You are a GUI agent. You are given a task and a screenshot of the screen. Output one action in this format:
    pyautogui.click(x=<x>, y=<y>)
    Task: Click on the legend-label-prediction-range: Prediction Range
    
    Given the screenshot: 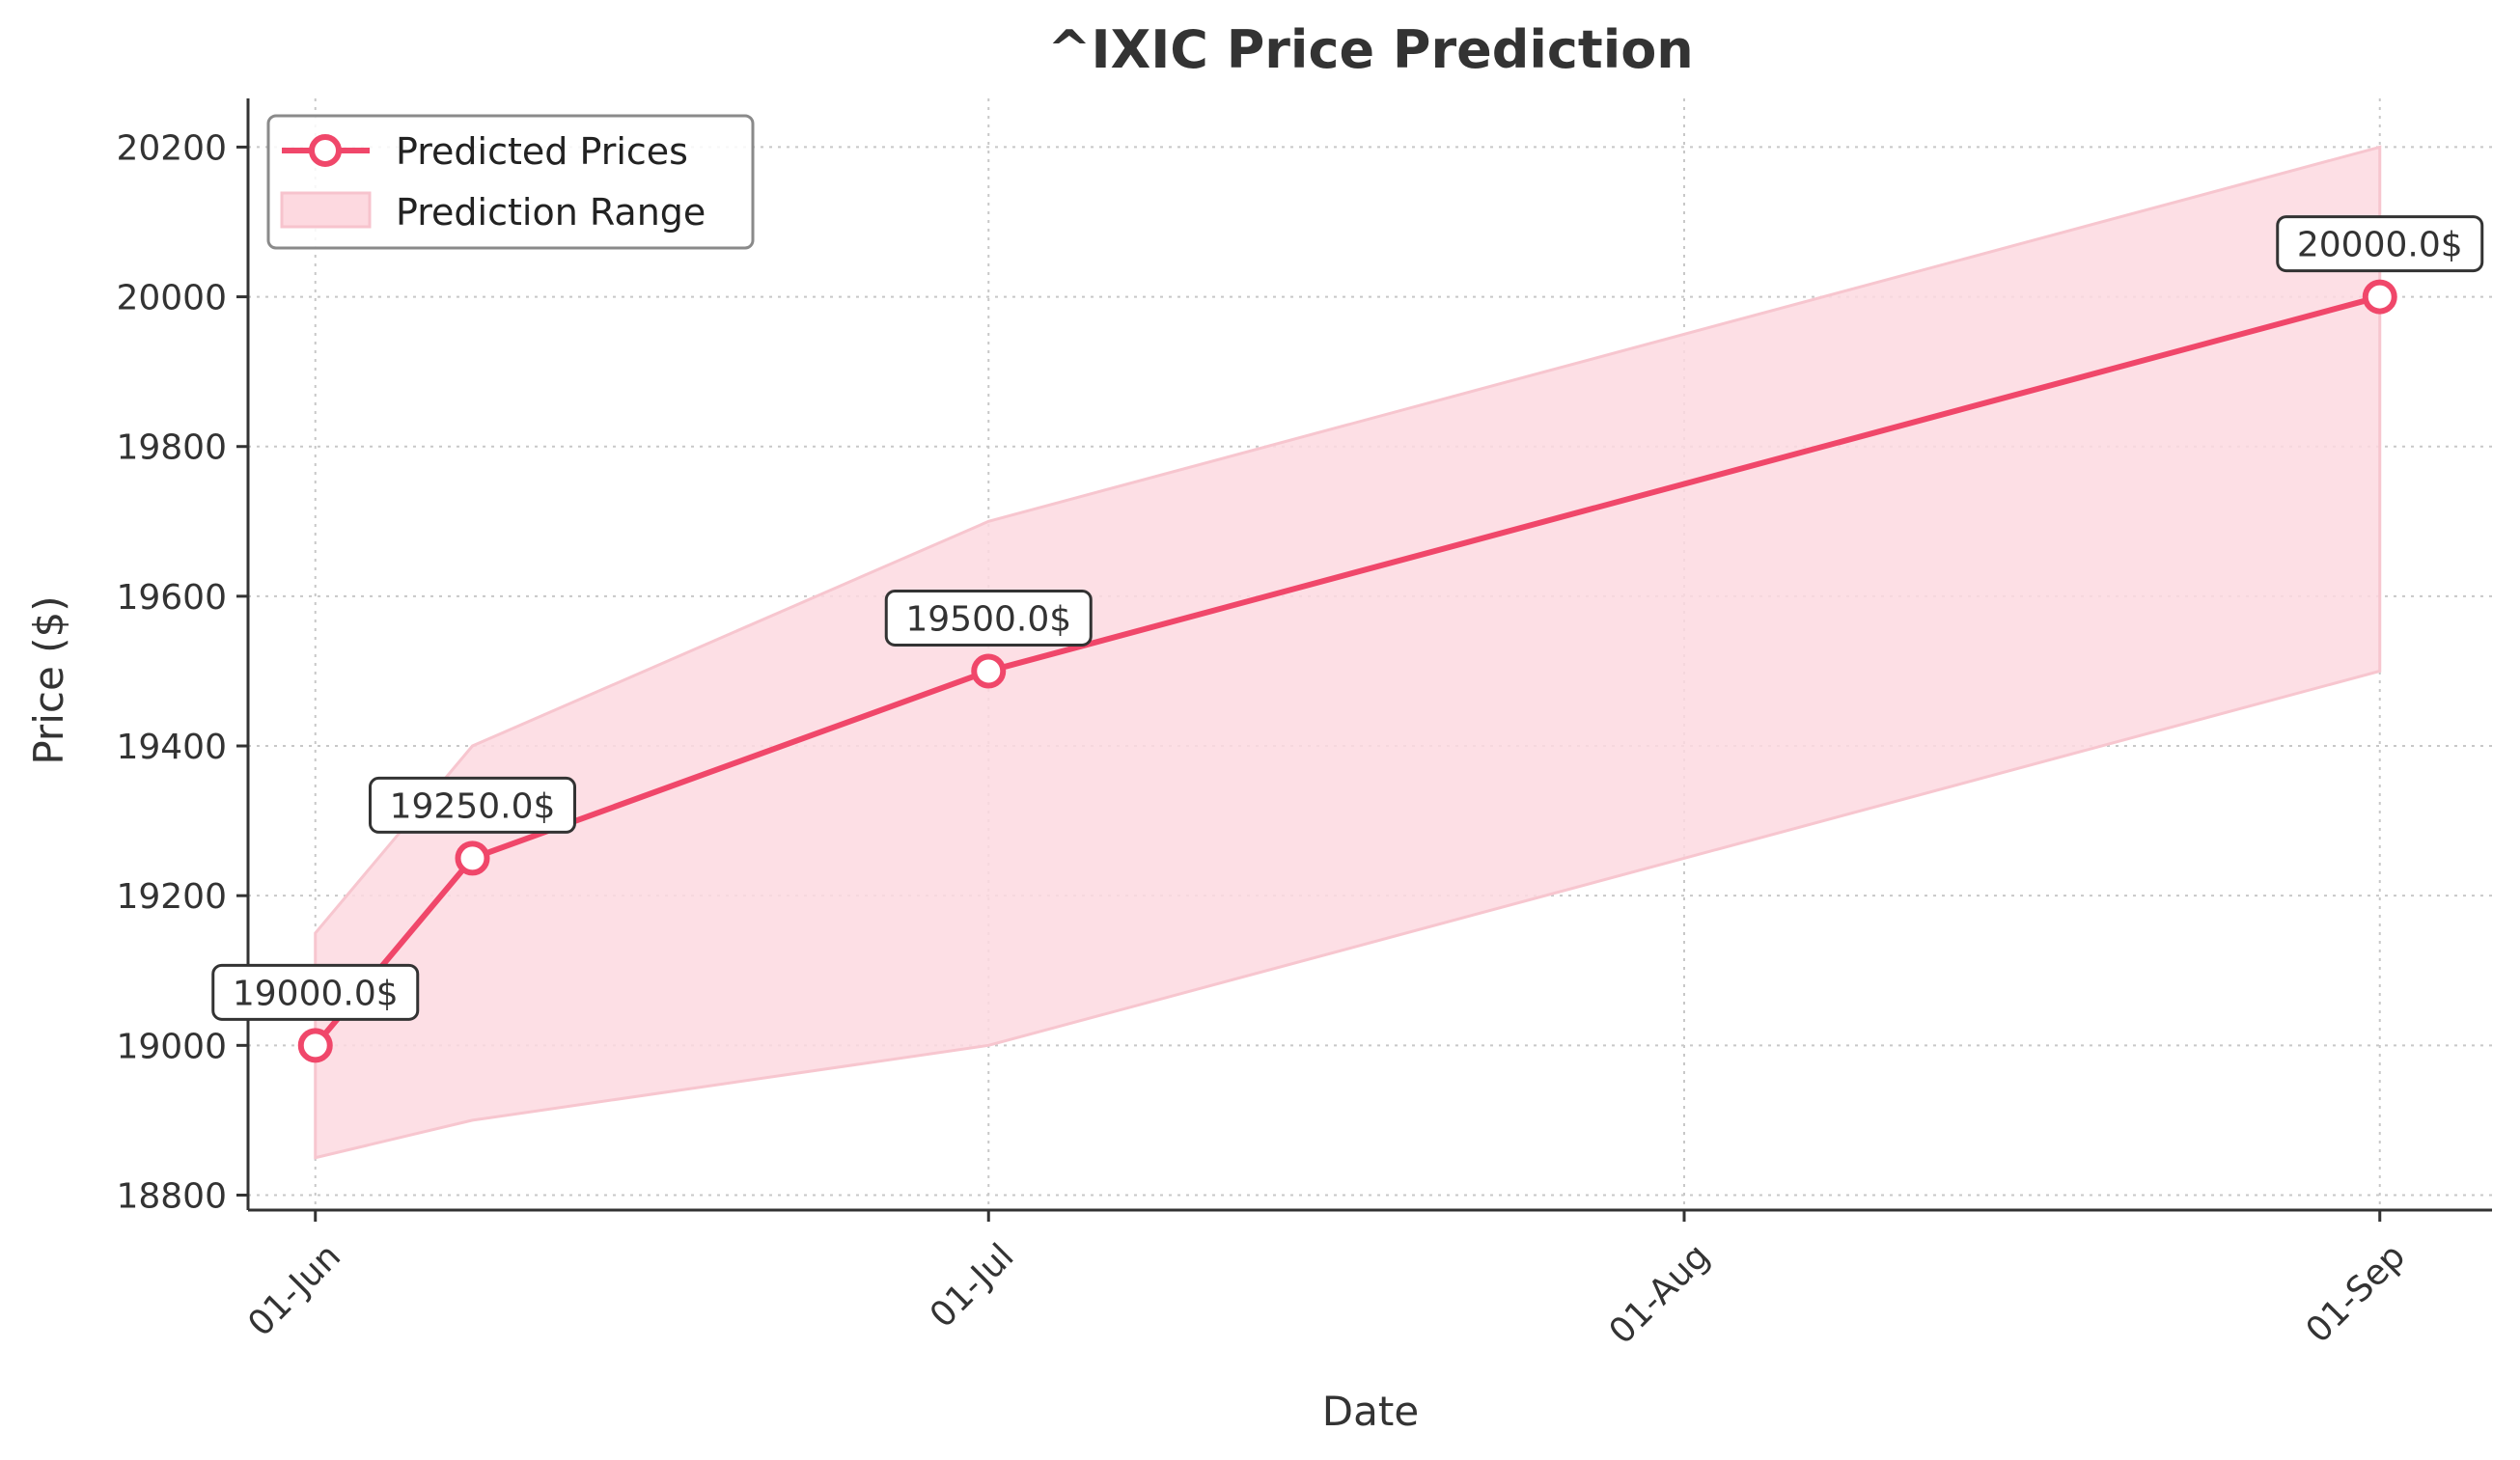 What is the action you would take?
    pyautogui.click(x=551, y=212)
    